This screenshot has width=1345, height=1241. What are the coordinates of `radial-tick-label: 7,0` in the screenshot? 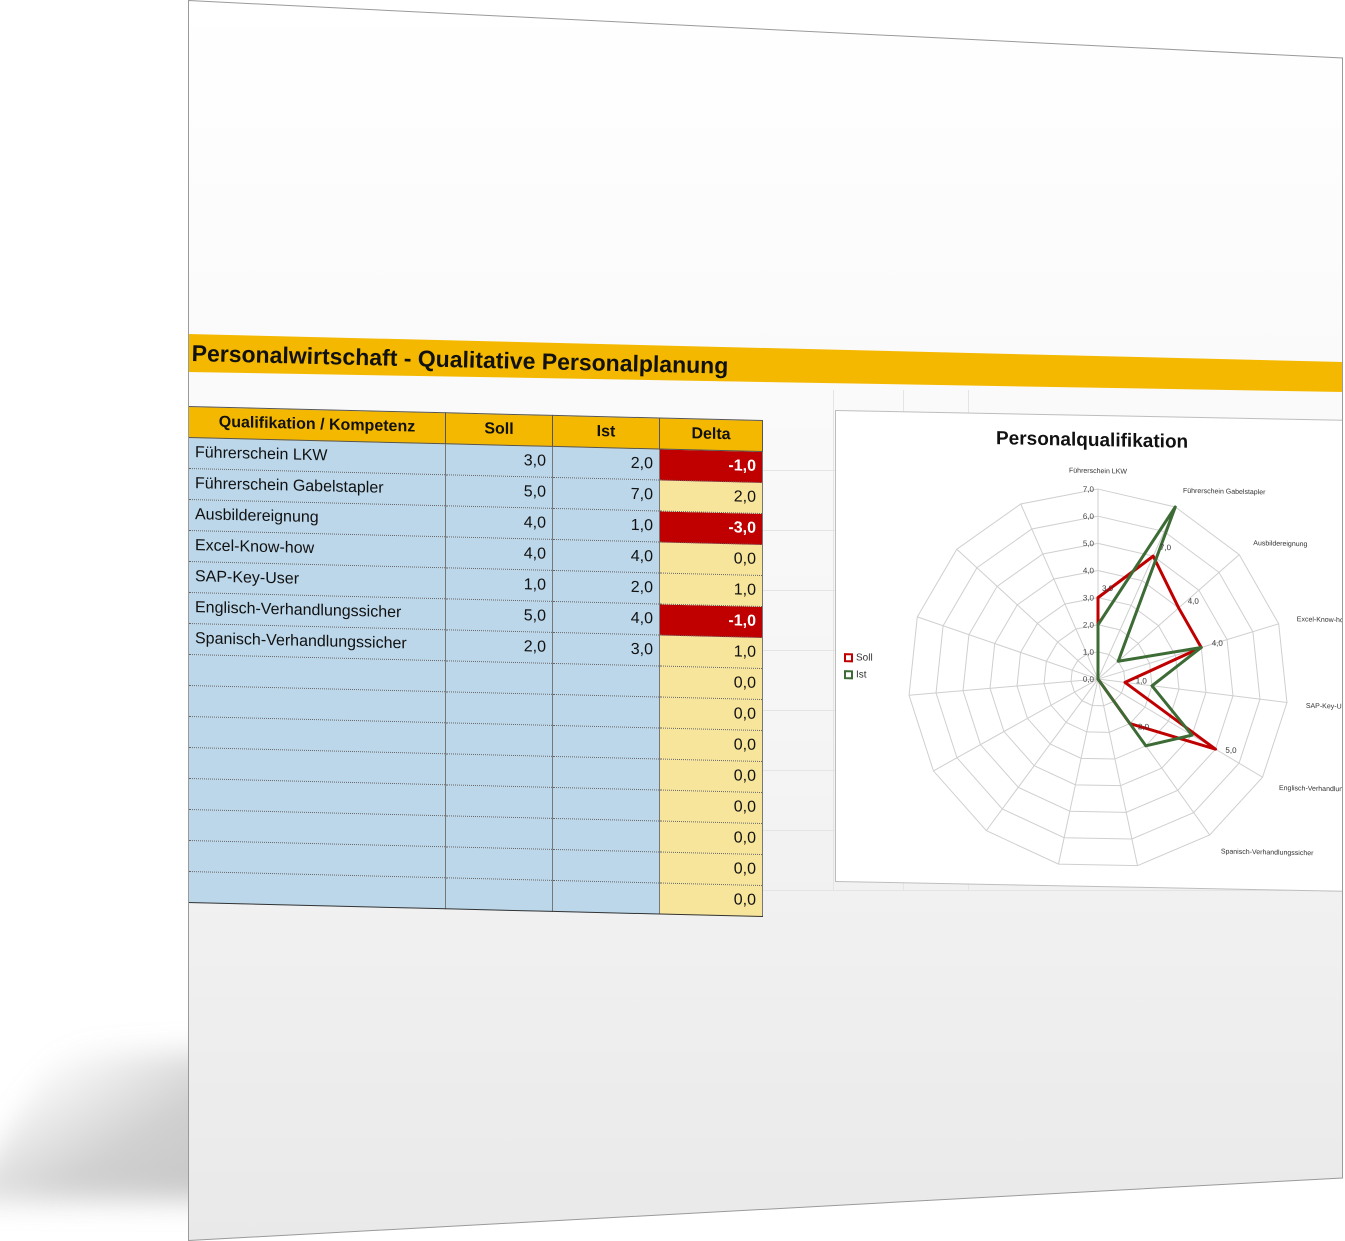 It's located at (1089, 489).